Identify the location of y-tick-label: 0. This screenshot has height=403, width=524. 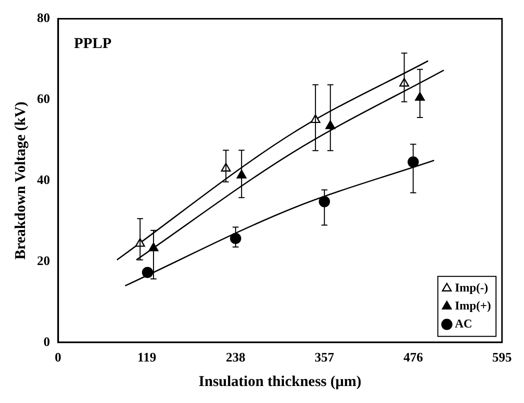
(47, 341).